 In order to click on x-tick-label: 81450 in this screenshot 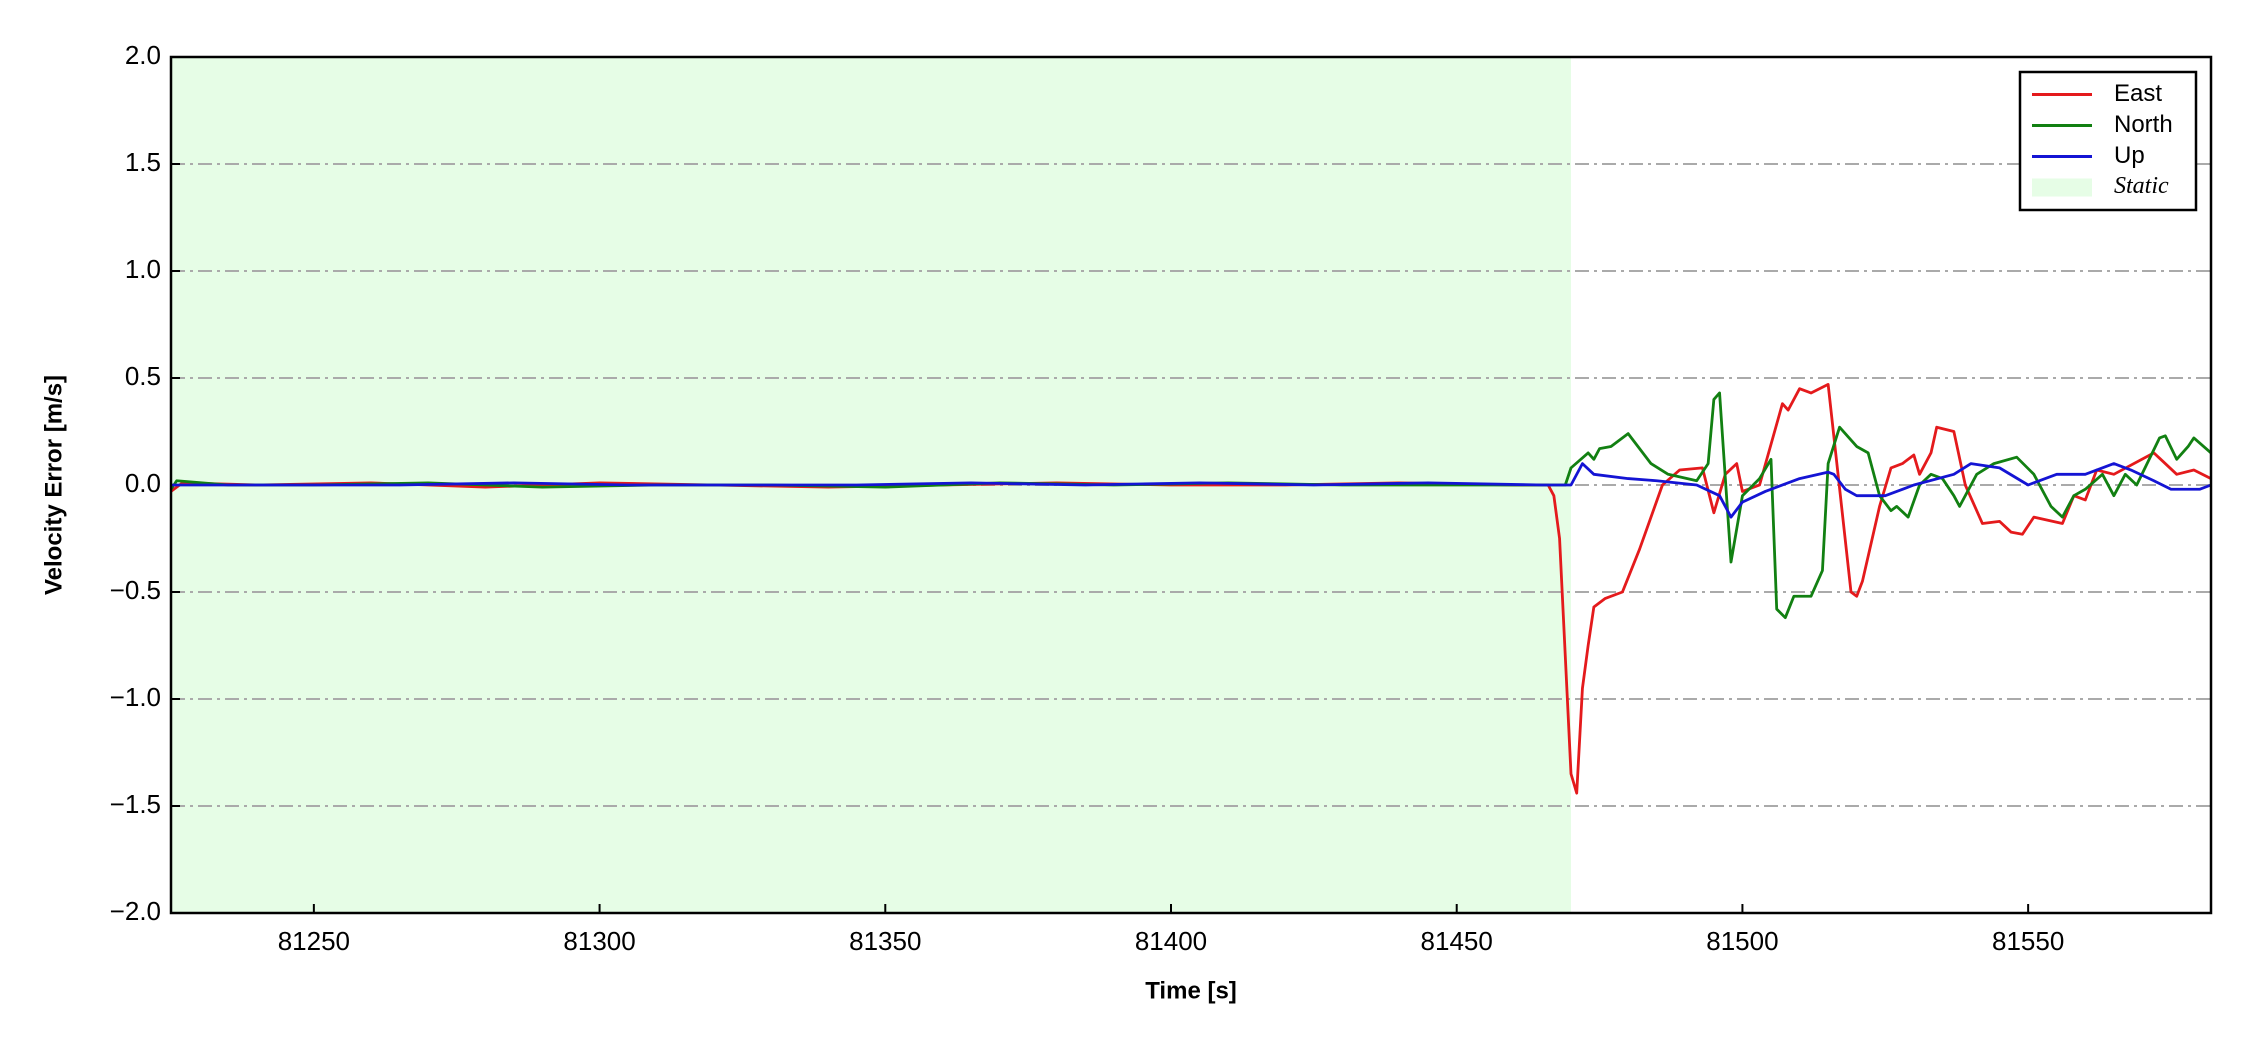, I will do `click(1457, 941)`.